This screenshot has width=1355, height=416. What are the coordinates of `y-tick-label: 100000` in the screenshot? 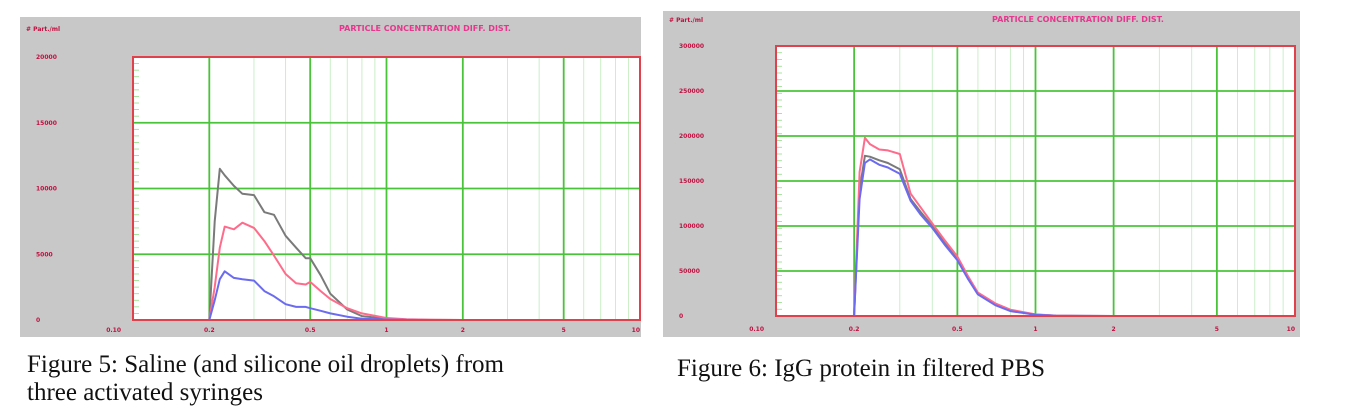 It's located at (691, 226).